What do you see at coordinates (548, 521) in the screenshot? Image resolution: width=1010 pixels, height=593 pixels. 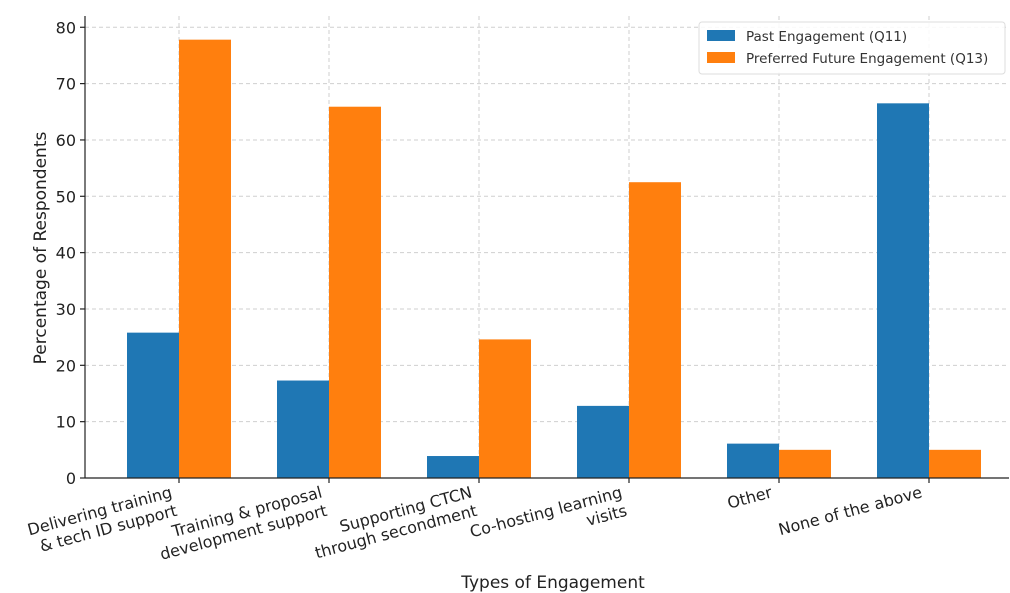 I see `x-tick-label: Co-hosting learningvisits` at bounding box center [548, 521].